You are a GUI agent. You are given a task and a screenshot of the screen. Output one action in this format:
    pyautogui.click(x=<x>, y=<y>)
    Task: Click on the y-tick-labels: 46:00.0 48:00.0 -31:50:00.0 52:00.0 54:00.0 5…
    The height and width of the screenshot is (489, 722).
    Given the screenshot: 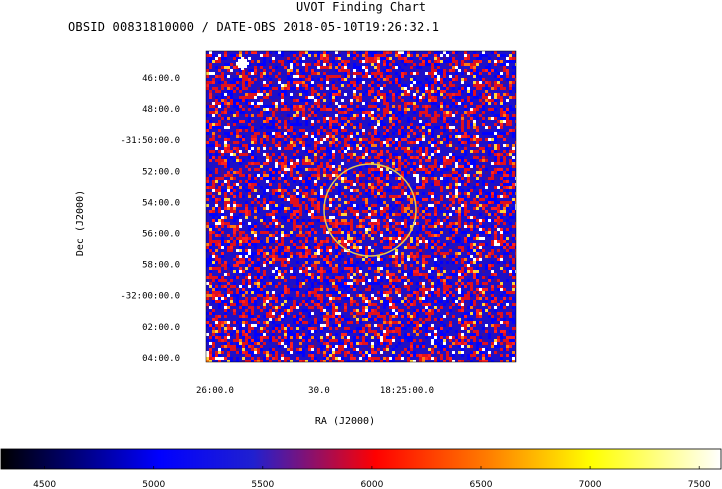 What is the action you would take?
    pyautogui.click(x=150, y=219)
    